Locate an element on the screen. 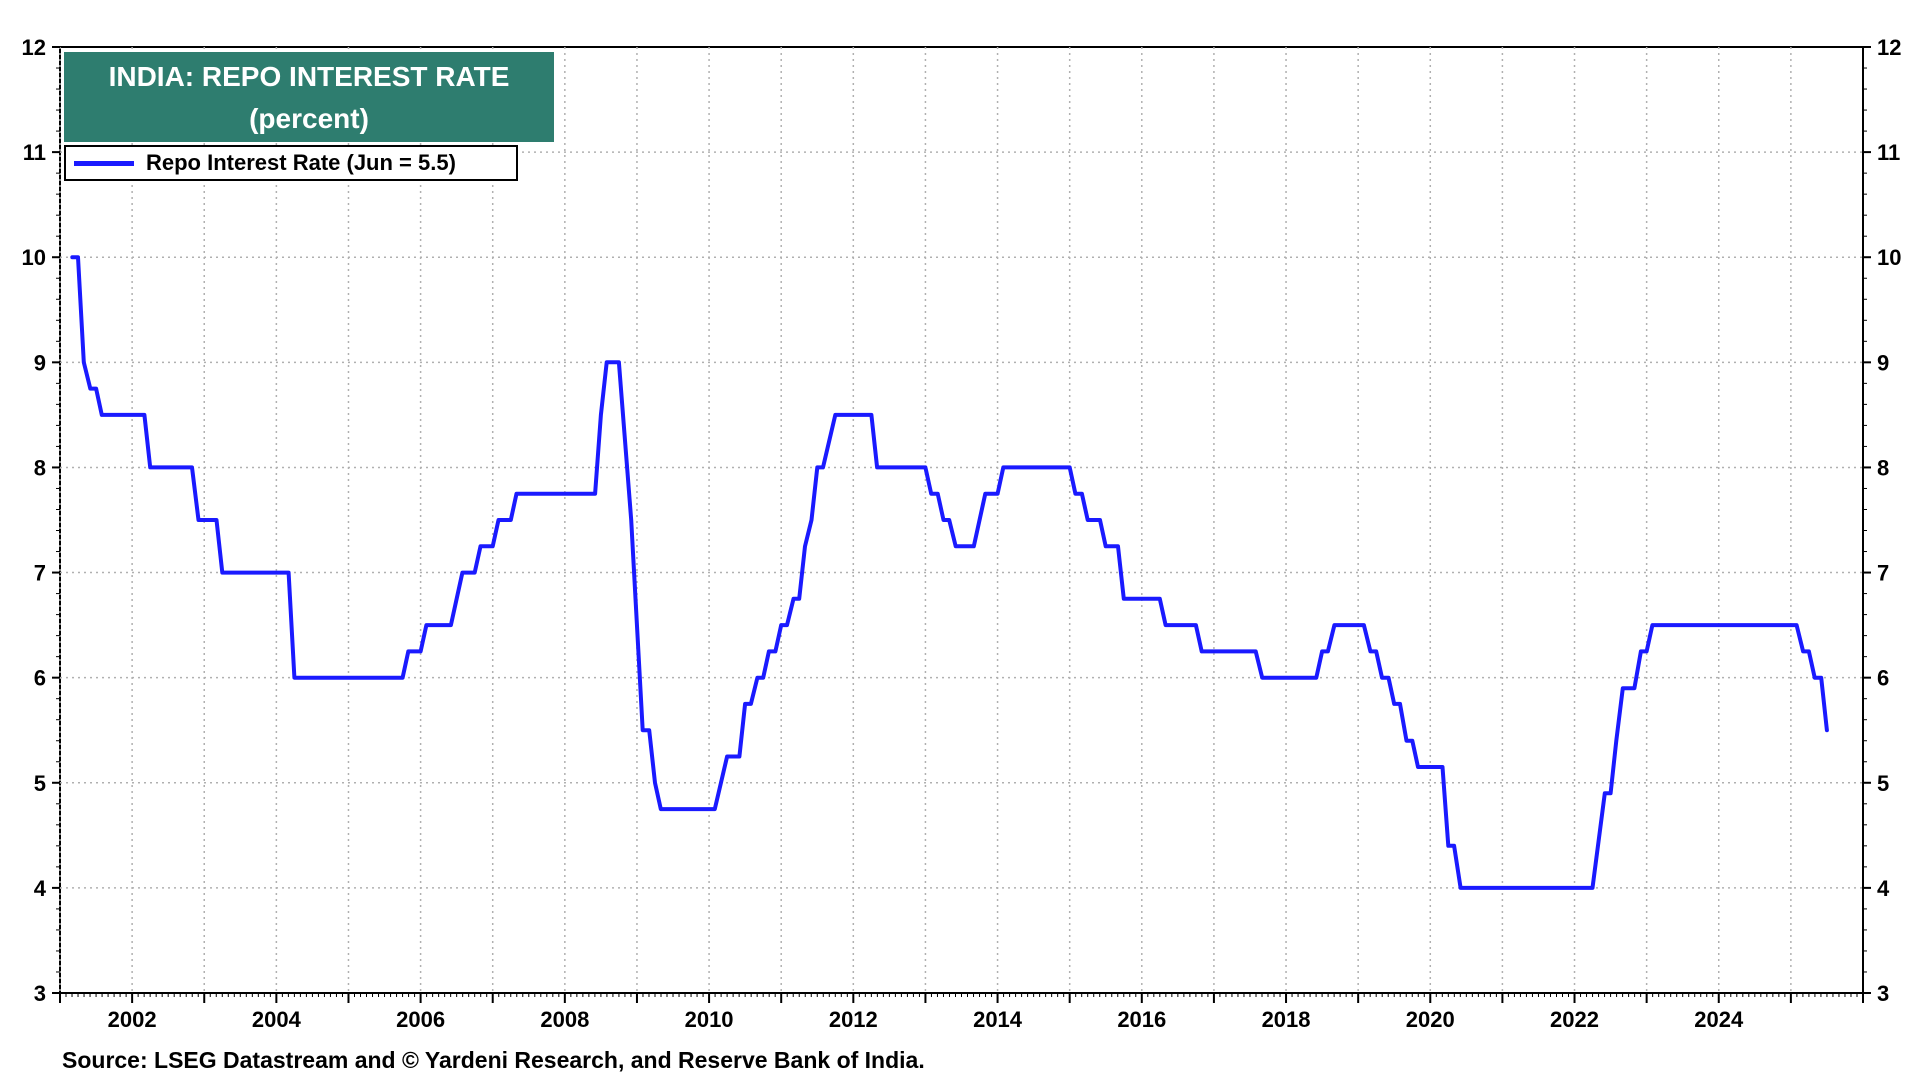 The height and width of the screenshot is (1080, 1920). y-tick-label-left: 3 is located at coordinates (40, 993).